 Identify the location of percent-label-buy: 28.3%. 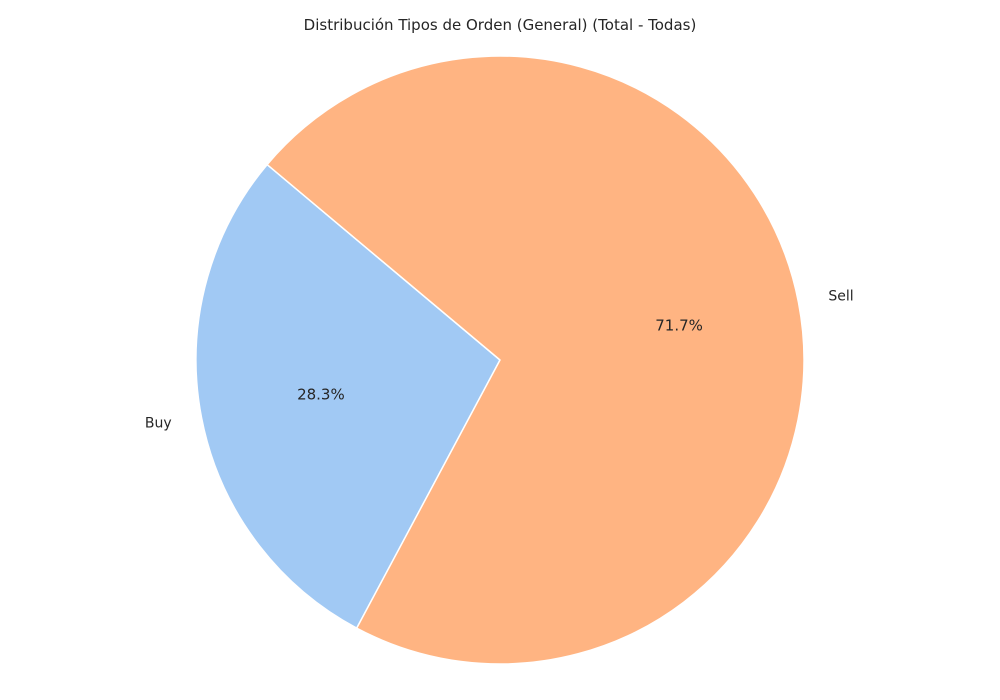
(321, 395).